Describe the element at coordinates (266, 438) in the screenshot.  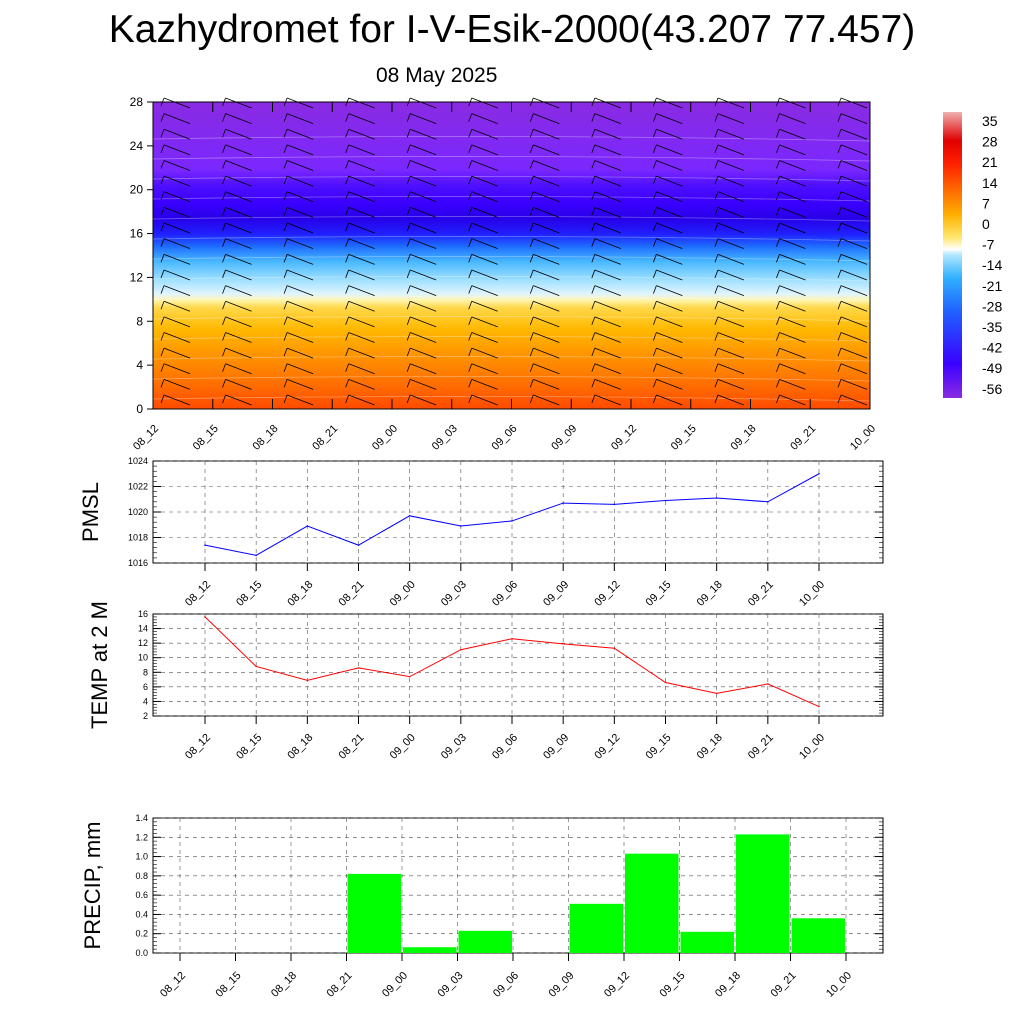
I see `x-tick-label: 08_18` at that location.